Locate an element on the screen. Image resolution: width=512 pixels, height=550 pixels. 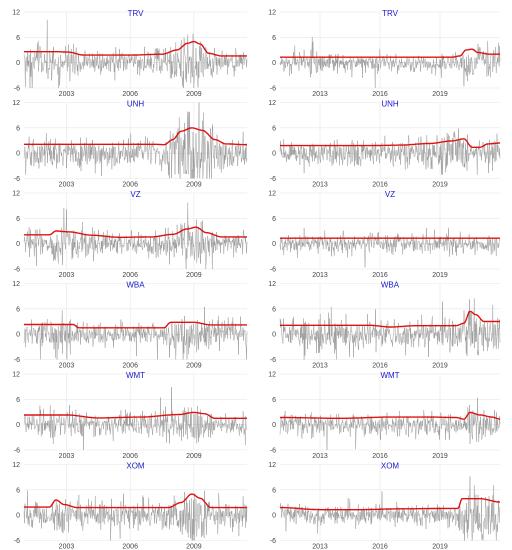
panel-wba-early: 12 6 0 -6 WBA 2003 2006 2009 is located at coordinates (130, 325).